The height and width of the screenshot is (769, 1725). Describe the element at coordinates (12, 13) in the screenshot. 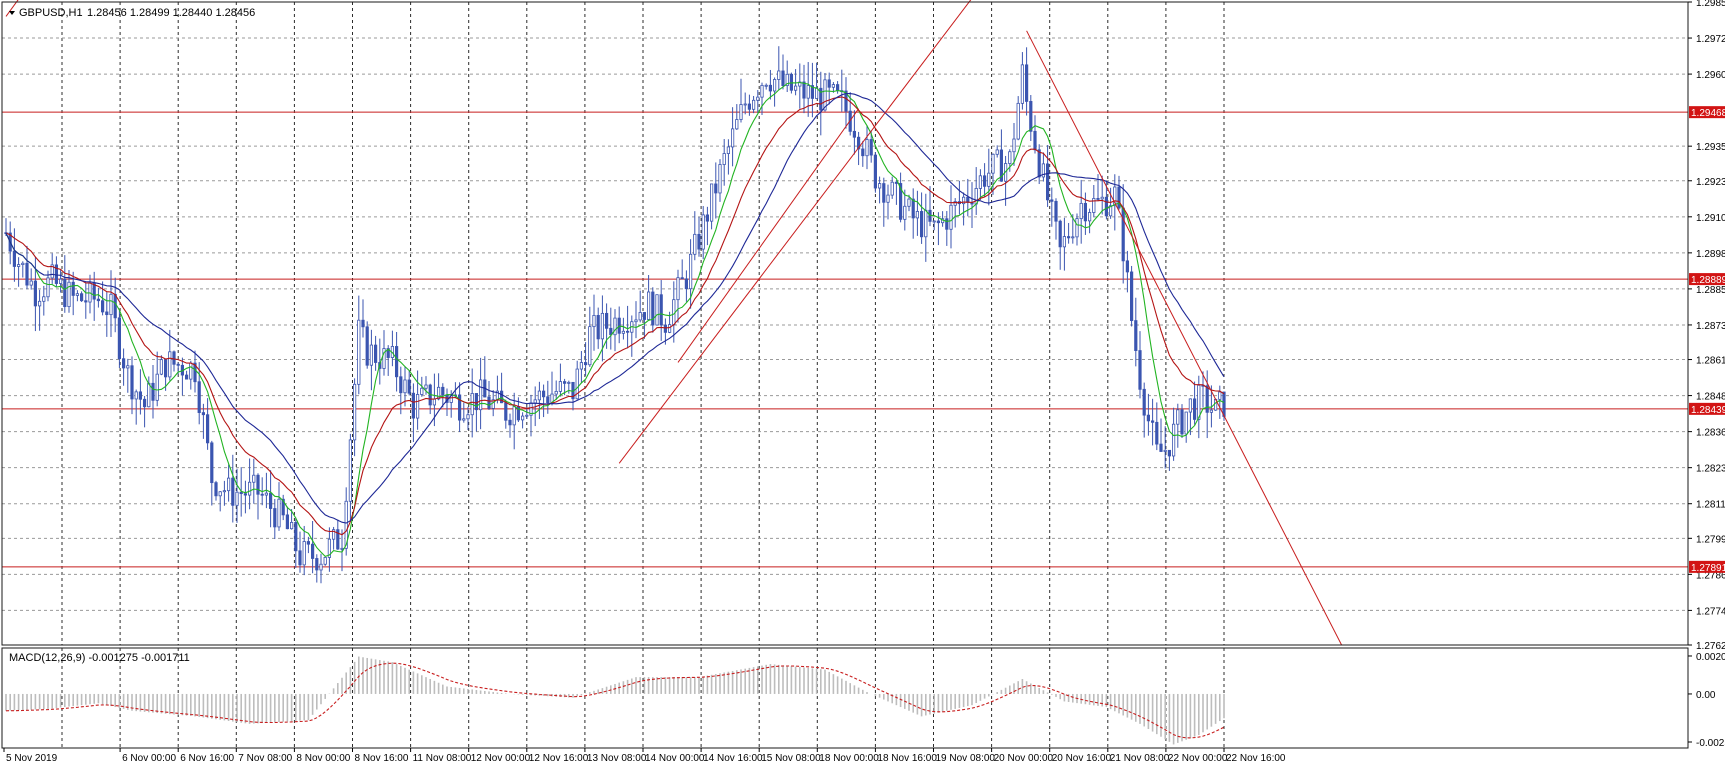

I see `collapse-triangle-icon` at that location.